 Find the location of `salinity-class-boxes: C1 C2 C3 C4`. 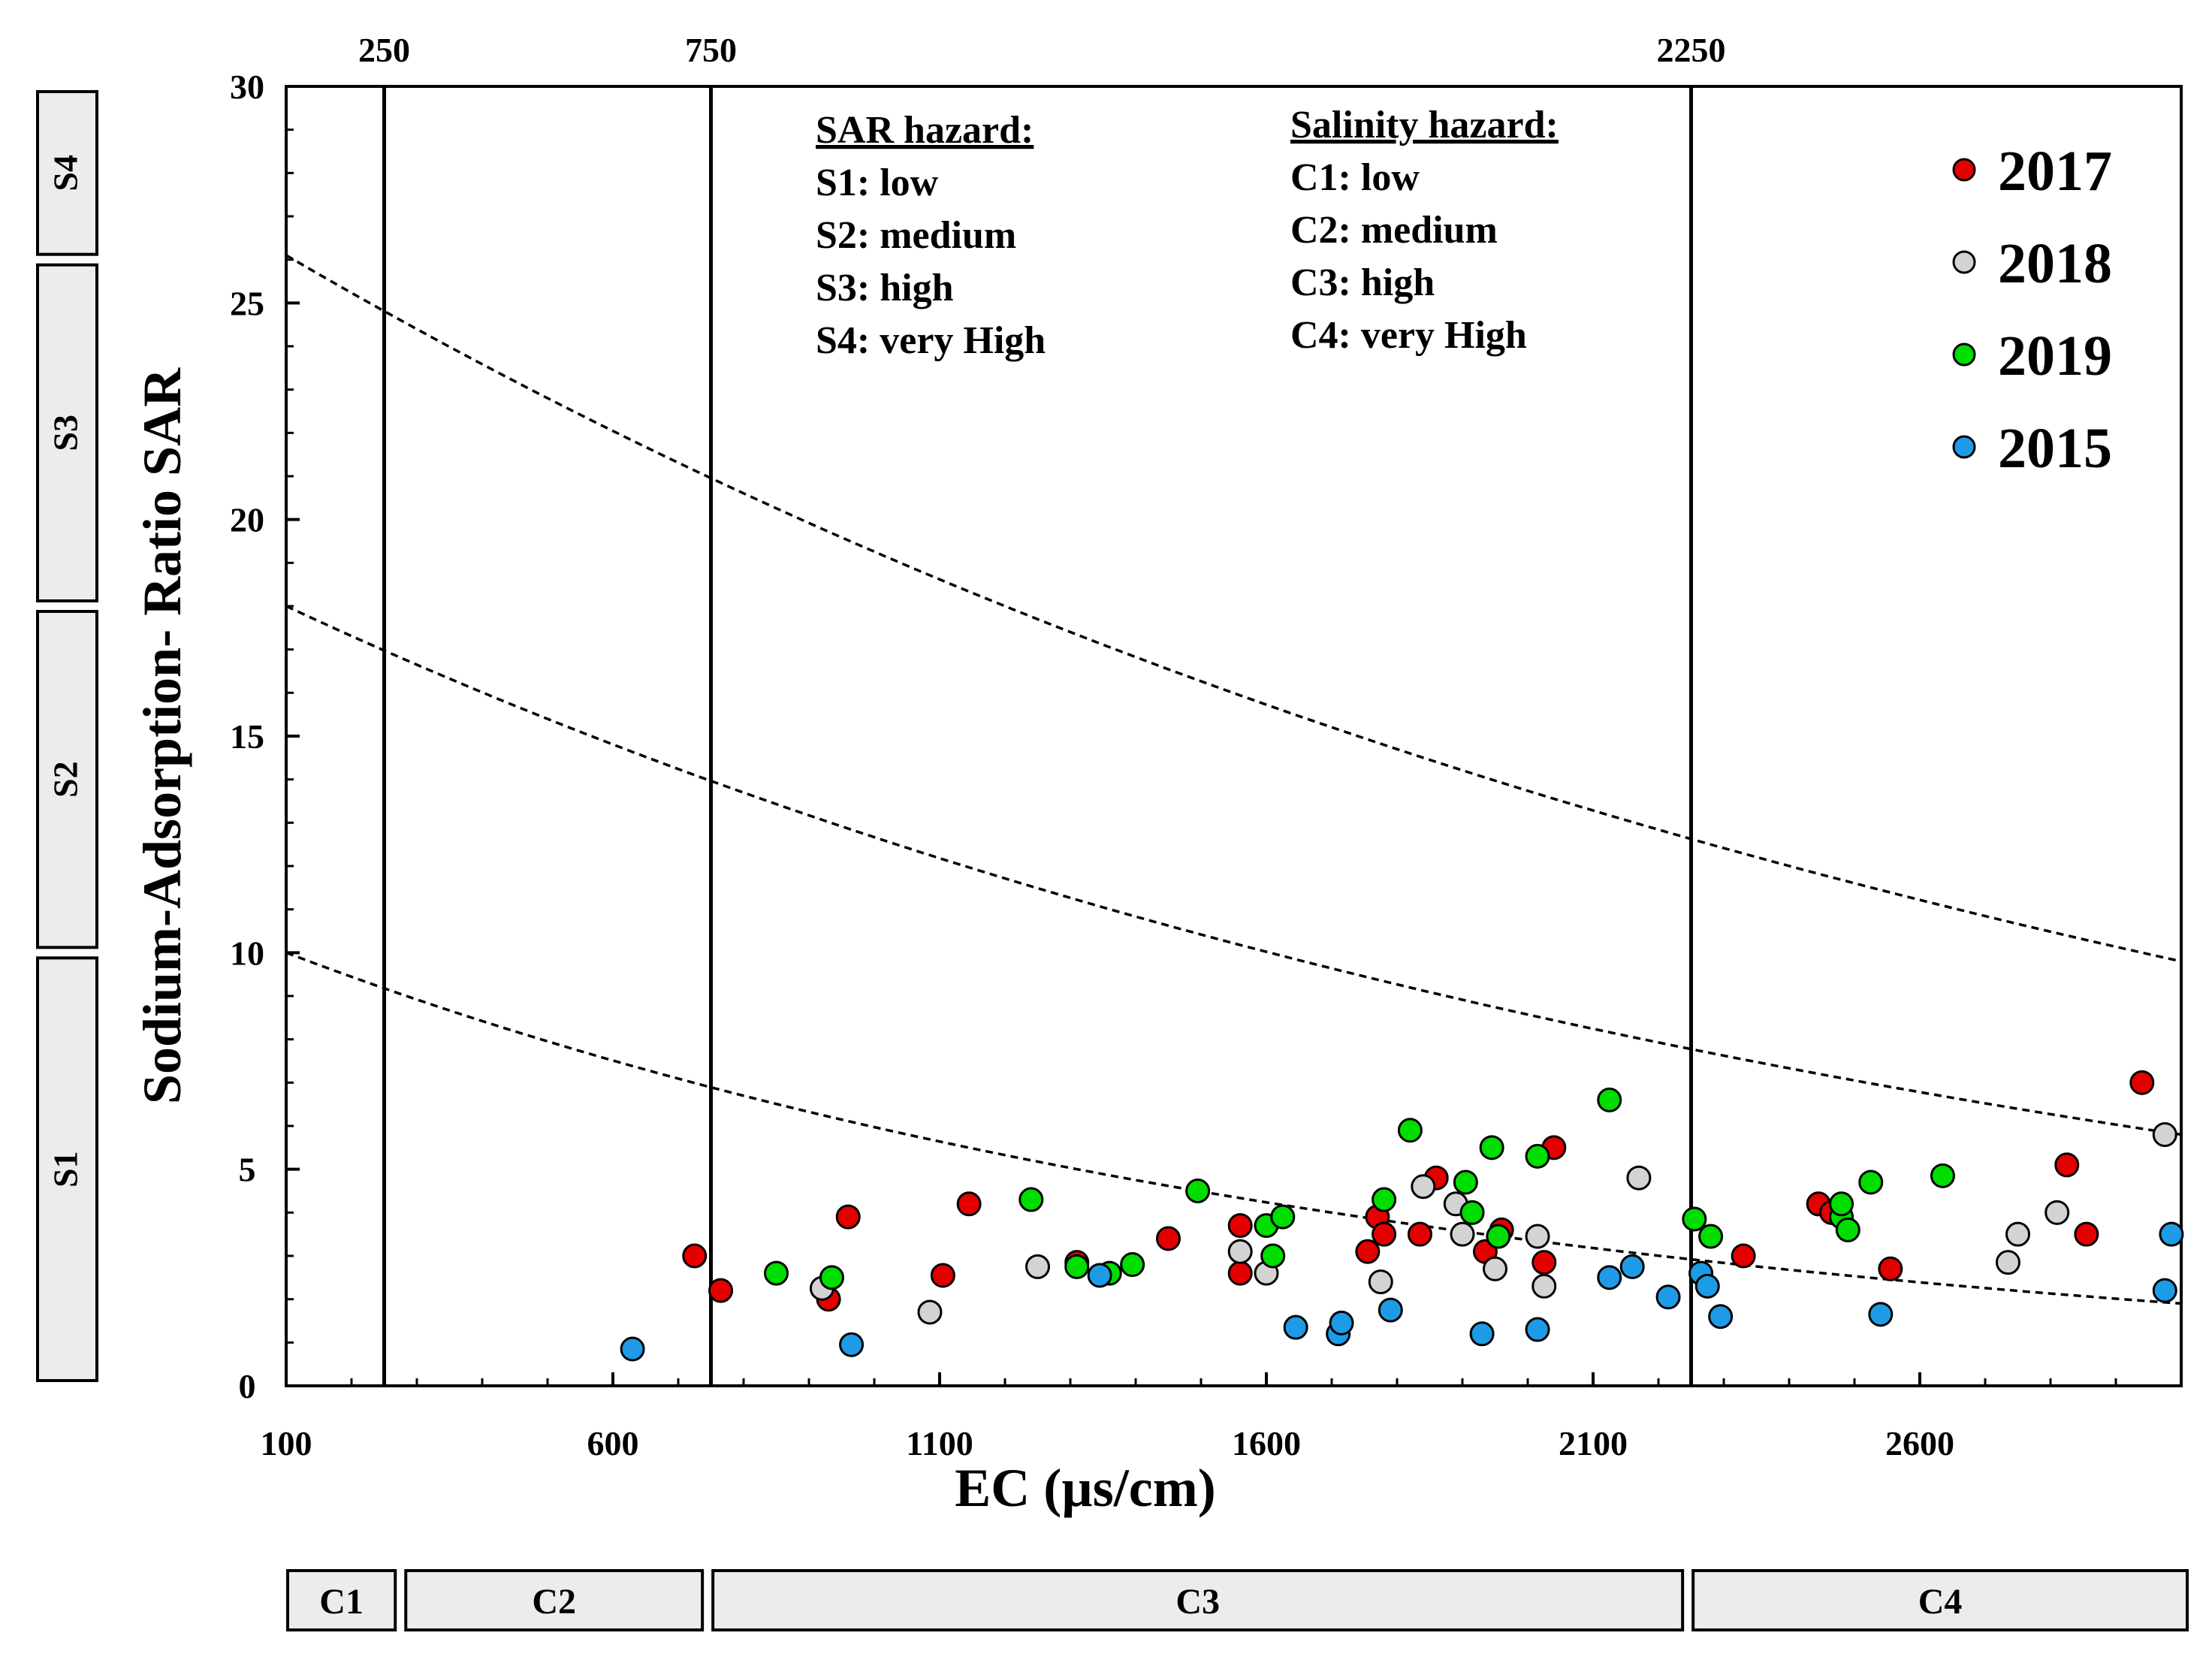

salinity-class-boxes: C1 C2 C3 C4 is located at coordinates (1237, 1600).